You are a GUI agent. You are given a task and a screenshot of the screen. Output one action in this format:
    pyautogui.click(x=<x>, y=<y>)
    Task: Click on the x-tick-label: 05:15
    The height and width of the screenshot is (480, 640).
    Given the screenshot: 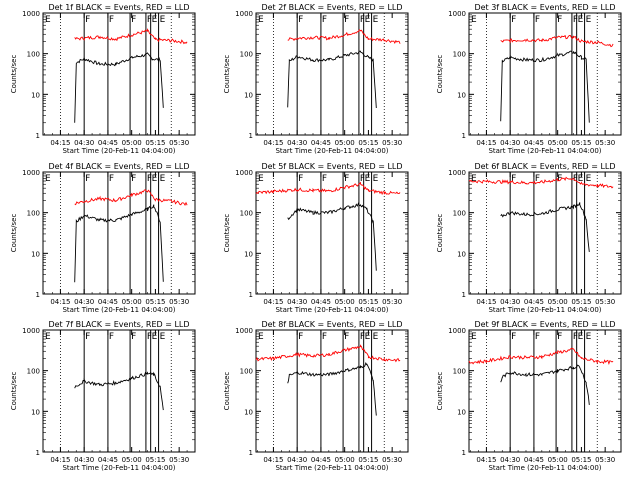 What is the action you would take?
    pyautogui.click(x=155, y=302)
    